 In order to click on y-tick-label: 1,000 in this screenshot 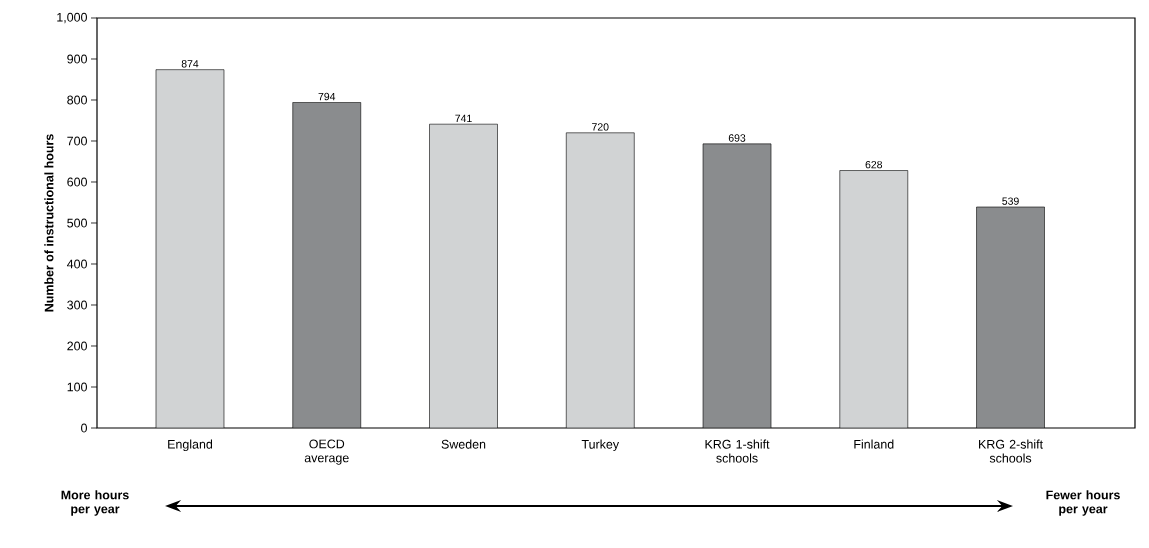, I will do `click(72, 18)`.